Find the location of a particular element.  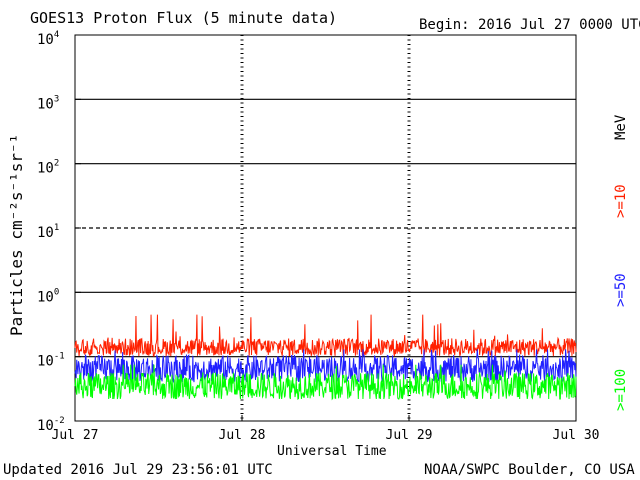

updated-label: Updated 2016 Jul 29 23:56:01 UTC is located at coordinates (138, 470).